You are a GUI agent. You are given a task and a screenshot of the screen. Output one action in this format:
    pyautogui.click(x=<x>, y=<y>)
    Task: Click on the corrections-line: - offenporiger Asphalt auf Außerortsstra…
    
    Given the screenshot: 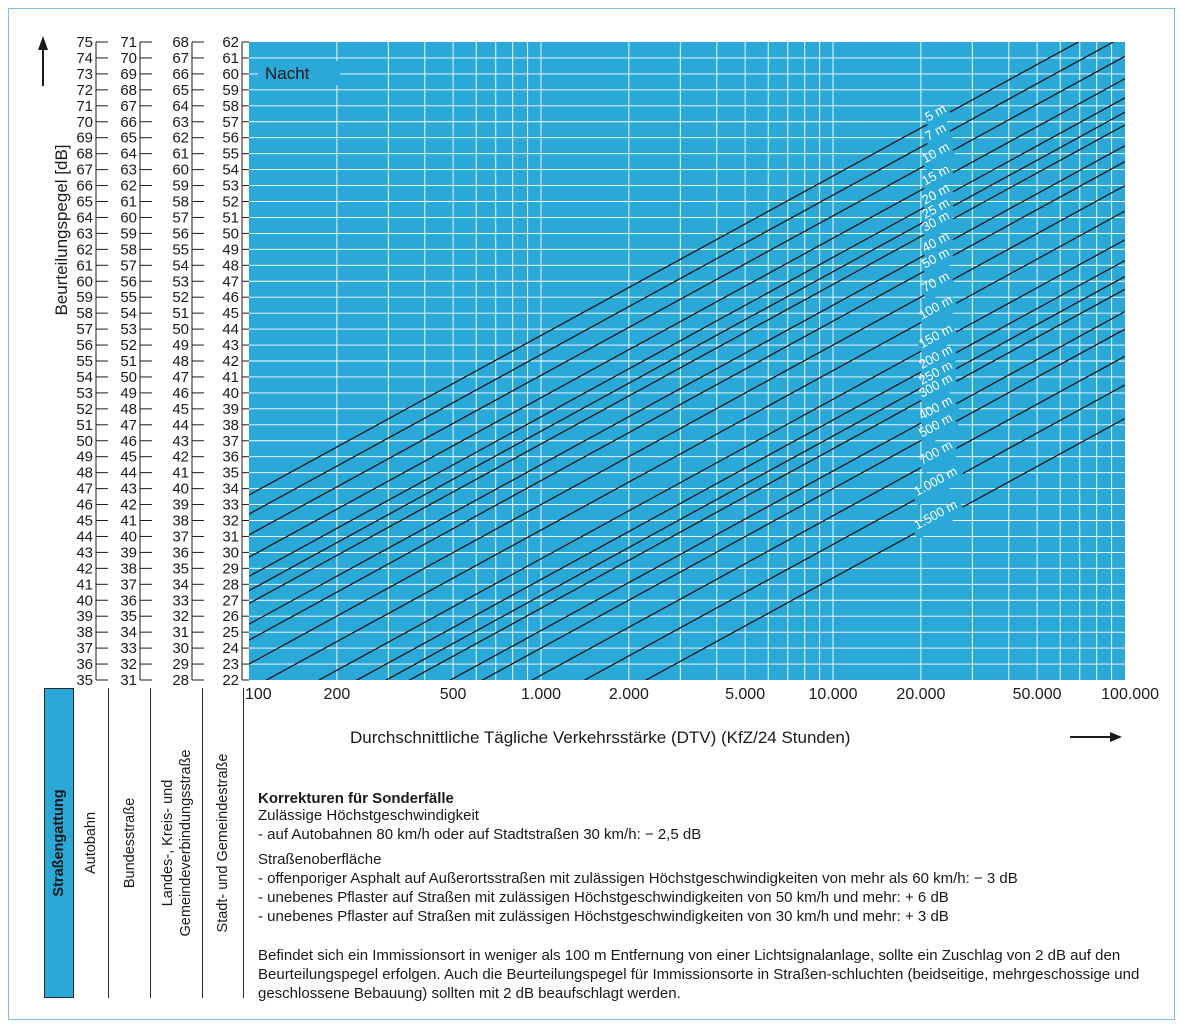 What is the action you would take?
    pyautogui.click(x=638, y=878)
    